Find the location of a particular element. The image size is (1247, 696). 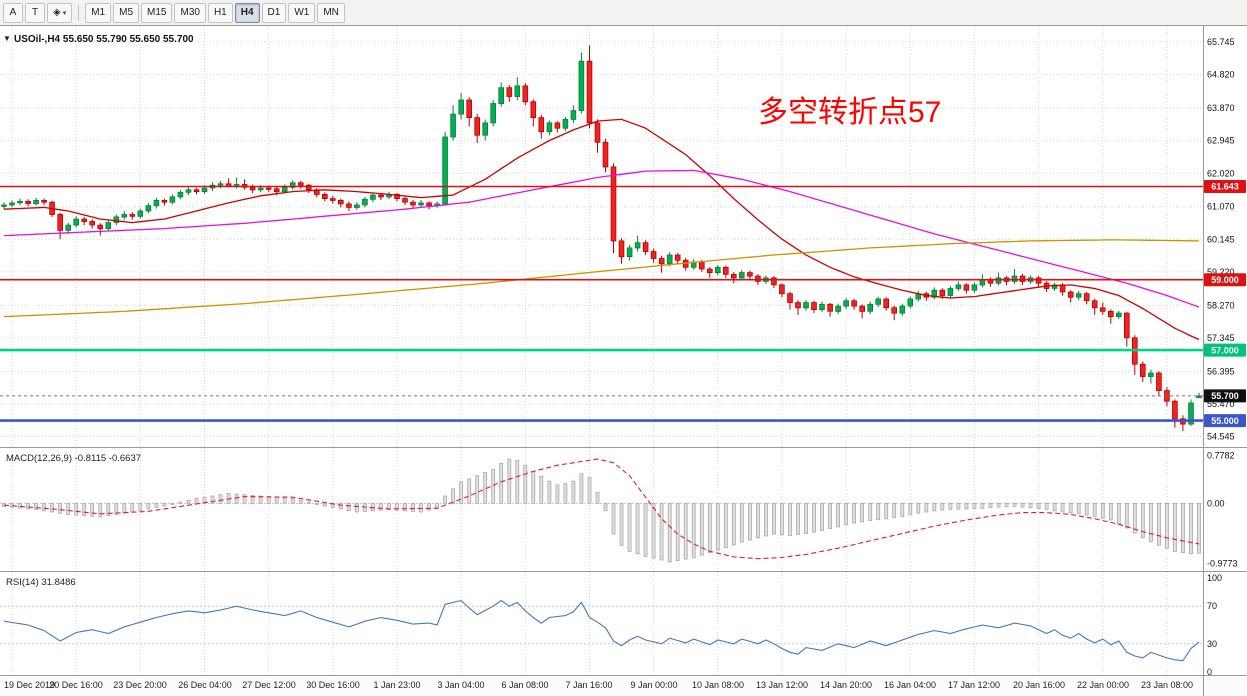

svg-text: 0.7782 is located at coordinates (1221, 456).